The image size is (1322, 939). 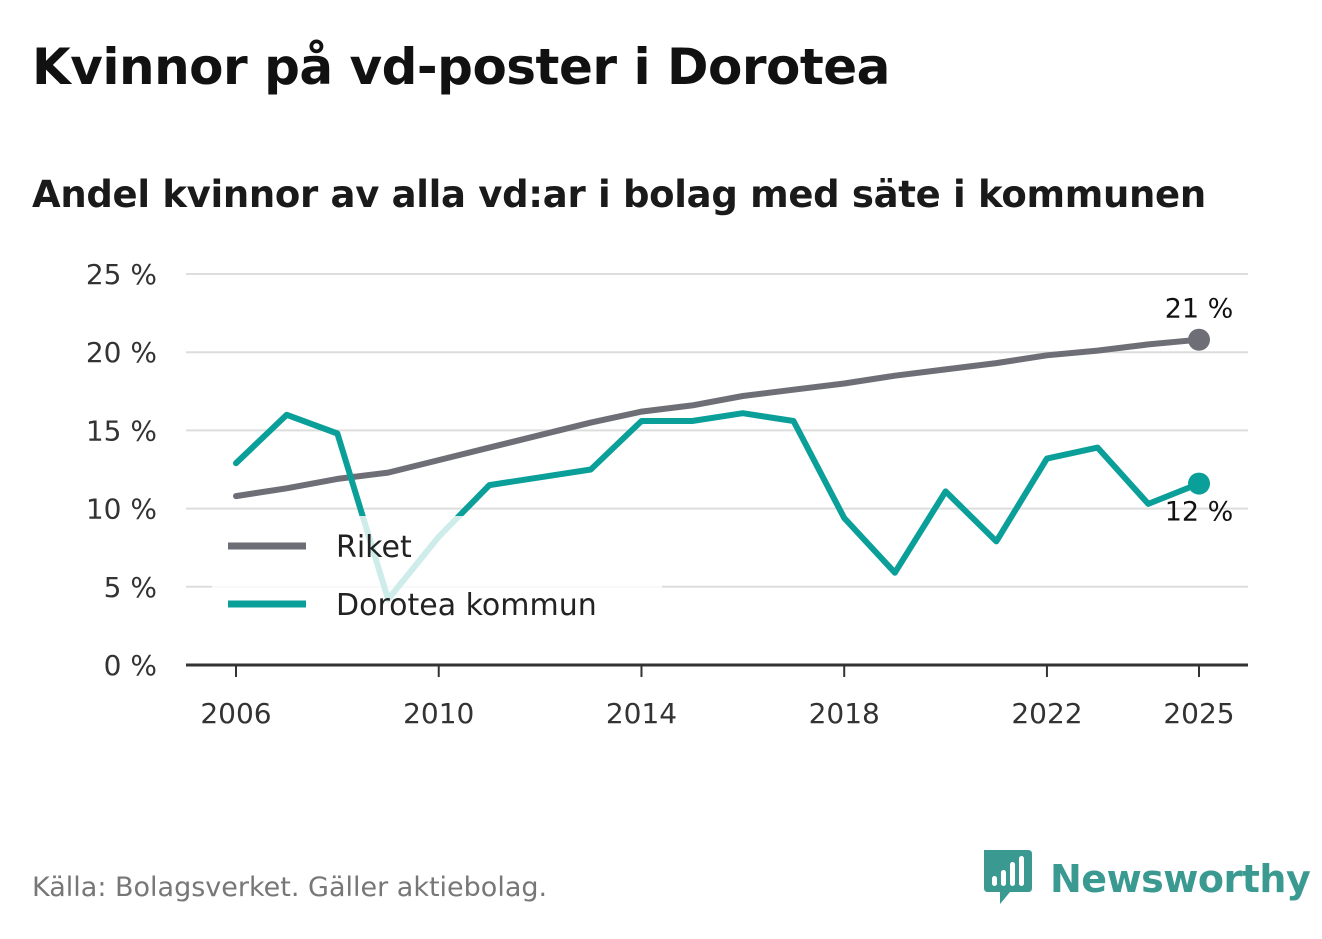 I want to click on y-tick-label: 10 %, so click(x=121, y=509).